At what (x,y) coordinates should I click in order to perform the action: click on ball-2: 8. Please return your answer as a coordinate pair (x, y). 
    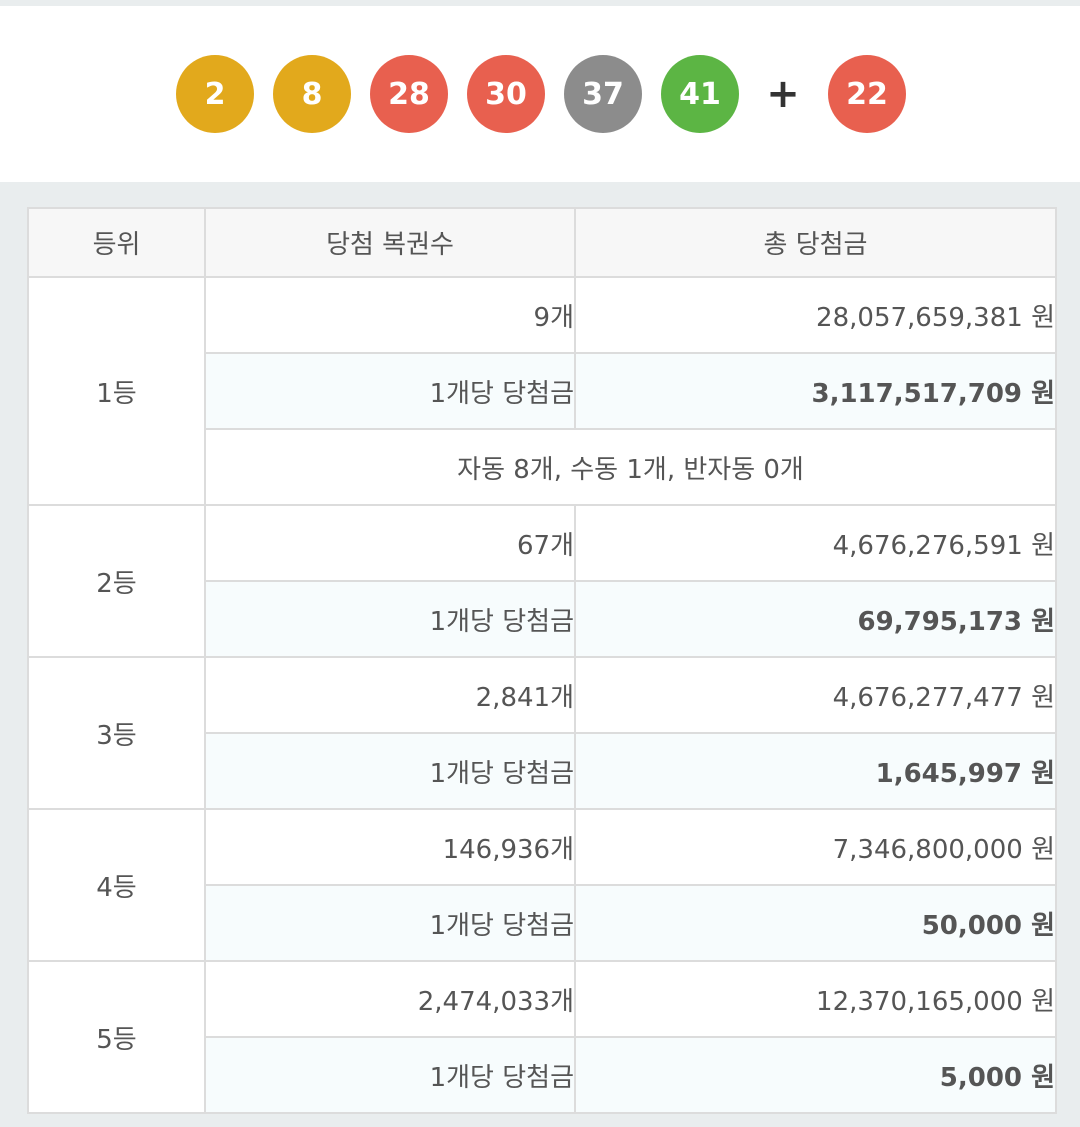
    Looking at the image, I should click on (312, 94).